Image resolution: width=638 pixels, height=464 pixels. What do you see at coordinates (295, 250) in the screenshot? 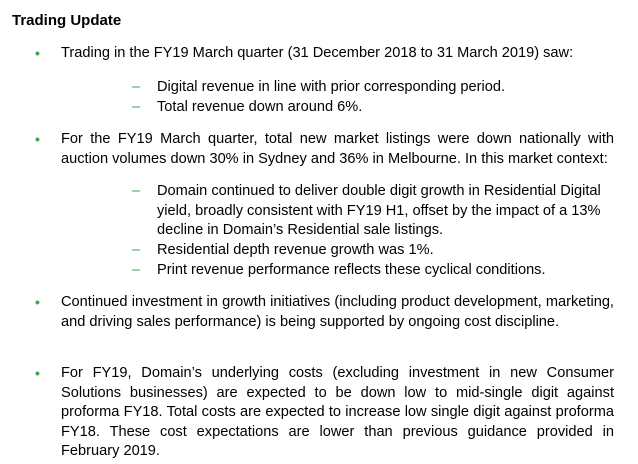
I see `sub-item-text: Residential depth revenue growth was 1%.` at bounding box center [295, 250].